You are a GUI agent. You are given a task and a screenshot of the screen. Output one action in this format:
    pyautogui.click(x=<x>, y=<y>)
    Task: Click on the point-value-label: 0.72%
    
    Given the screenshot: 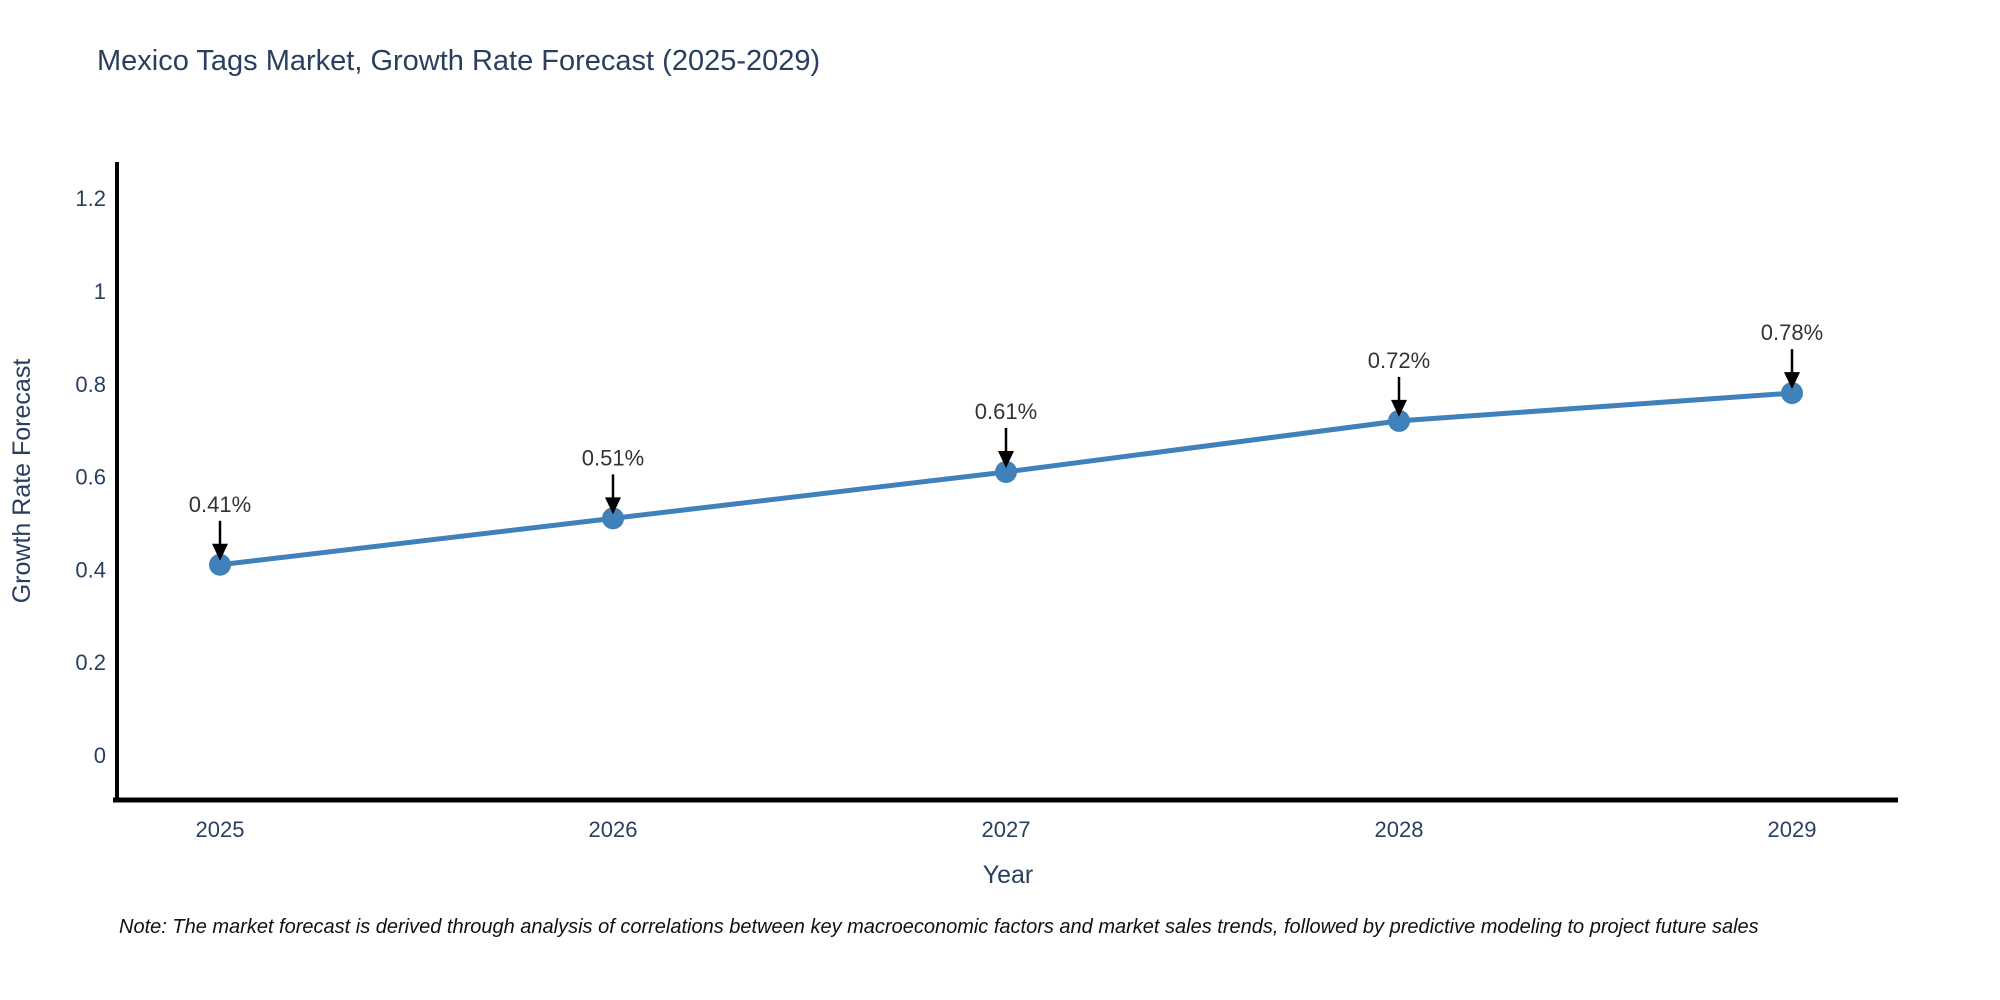 What is the action you would take?
    pyautogui.click(x=1399, y=360)
    